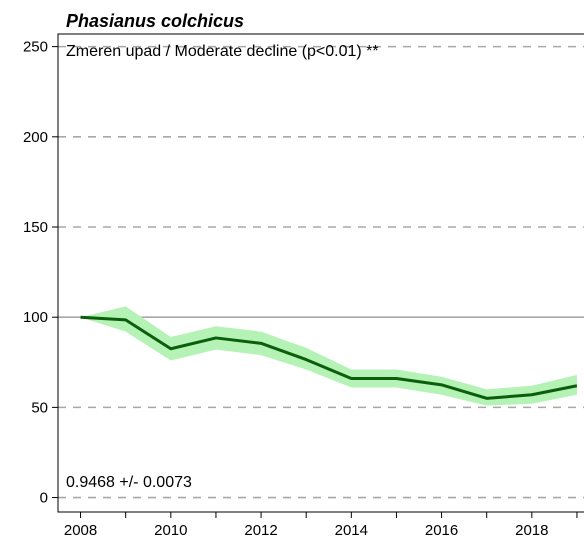 The height and width of the screenshot is (551, 584). I want to click on x-tick-label: 2018, so click(531, 530).